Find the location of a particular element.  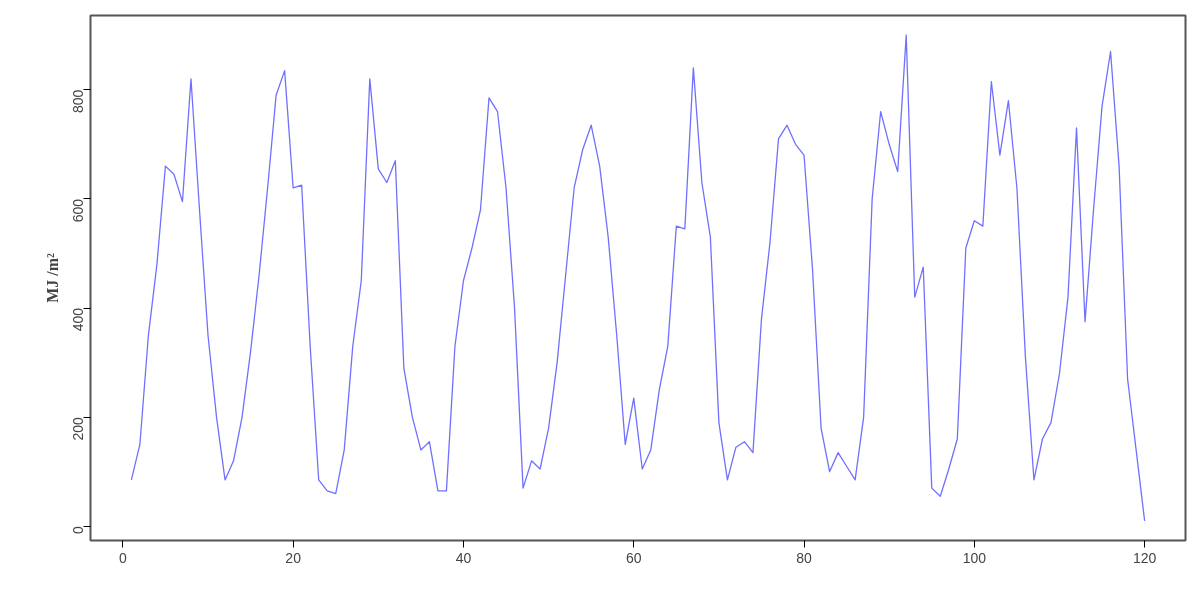

x-tick-label: 20 is located at coordinates (293, 557).